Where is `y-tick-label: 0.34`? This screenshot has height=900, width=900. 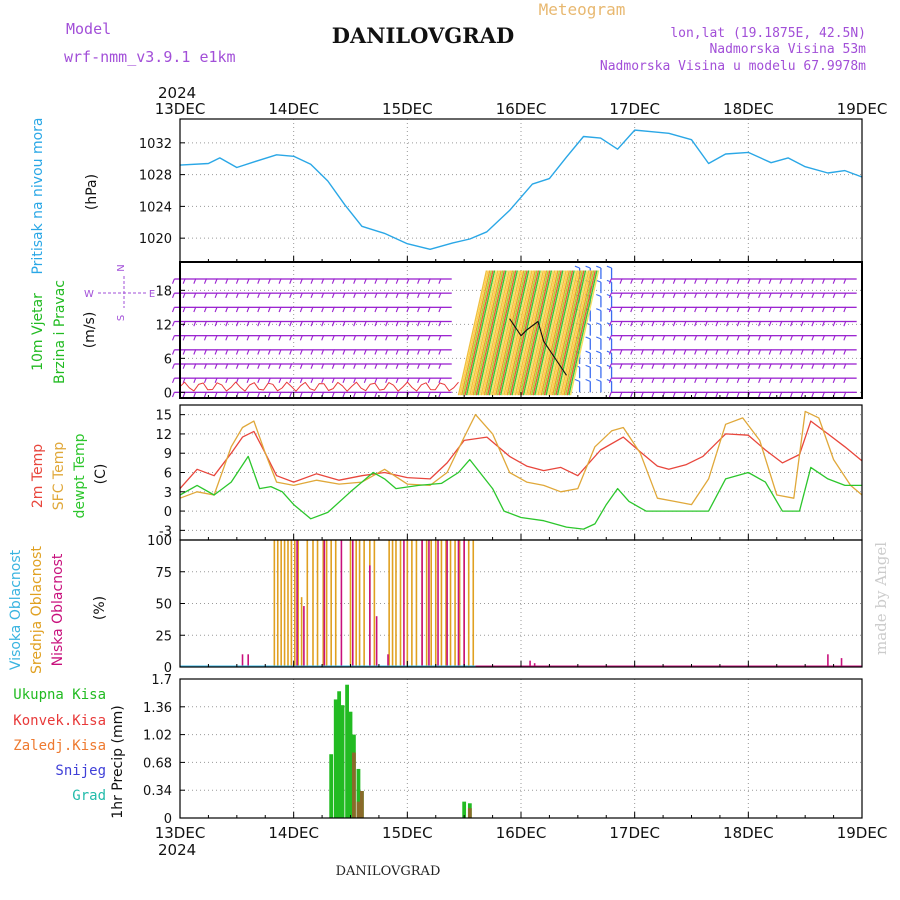
y-tick-label: 0.34 is located at coordinates (157, 791).